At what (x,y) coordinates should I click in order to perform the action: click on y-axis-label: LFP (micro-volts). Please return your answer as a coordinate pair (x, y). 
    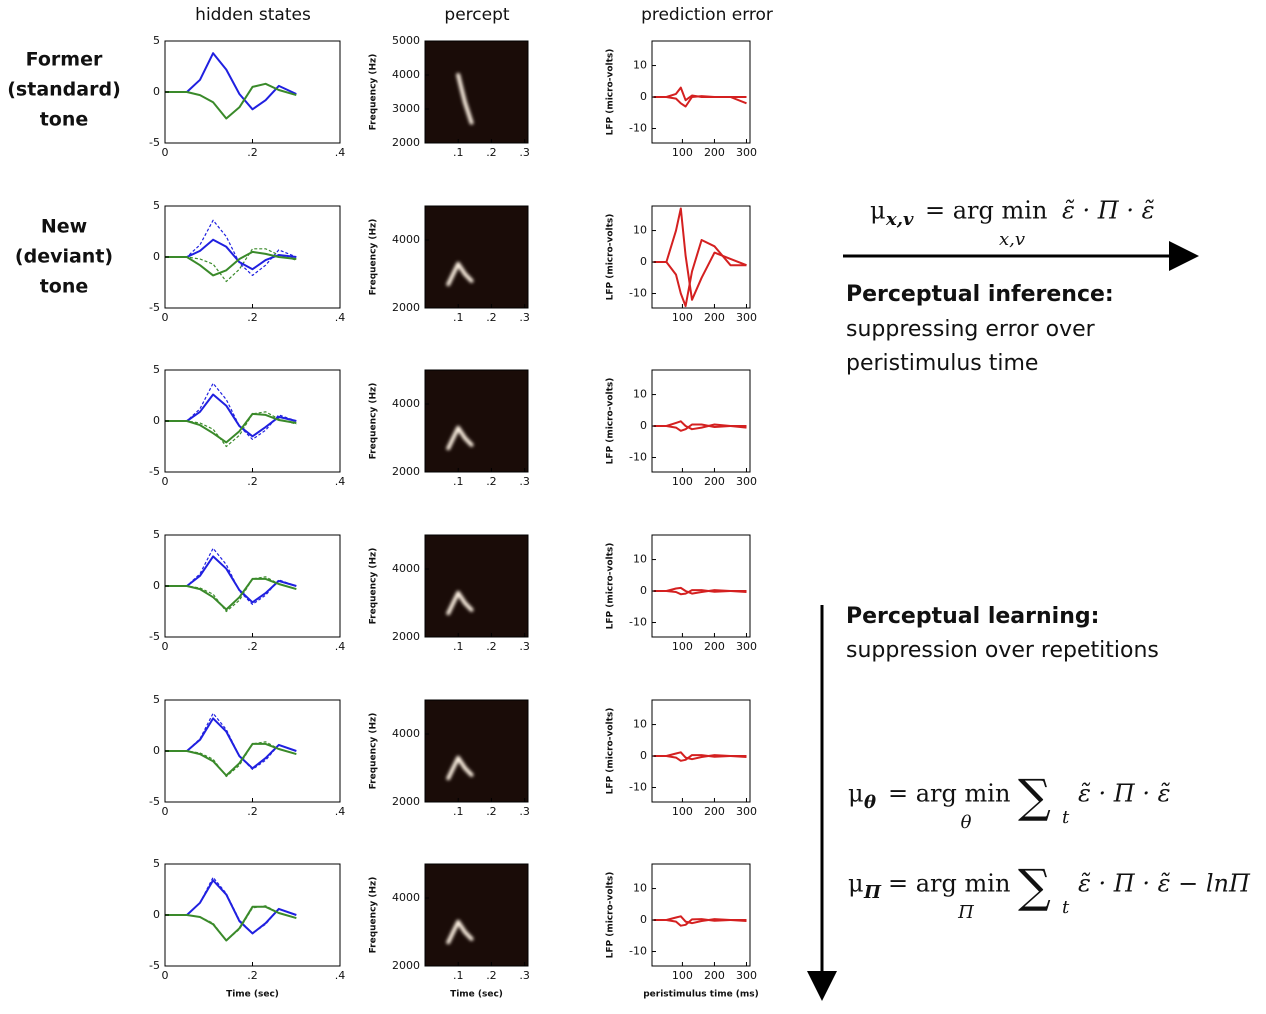
    Looking at the image, I should click on (611, 257).